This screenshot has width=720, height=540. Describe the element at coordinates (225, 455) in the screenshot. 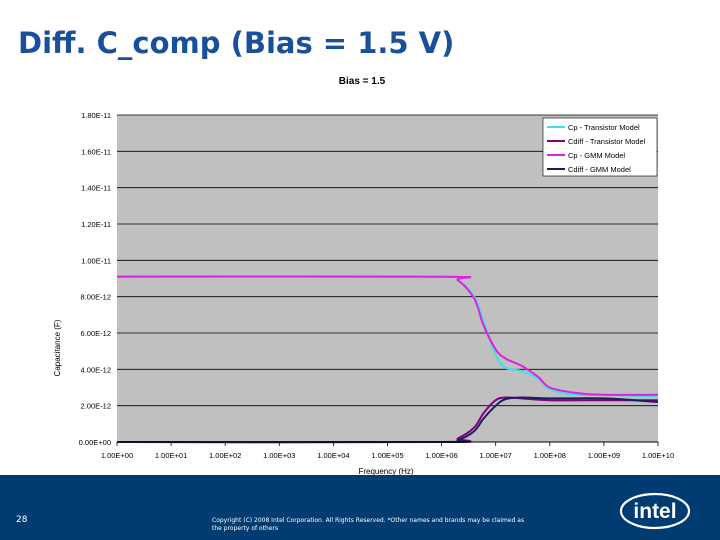

I see `x-tick-label: 1.00E+02` at that location.